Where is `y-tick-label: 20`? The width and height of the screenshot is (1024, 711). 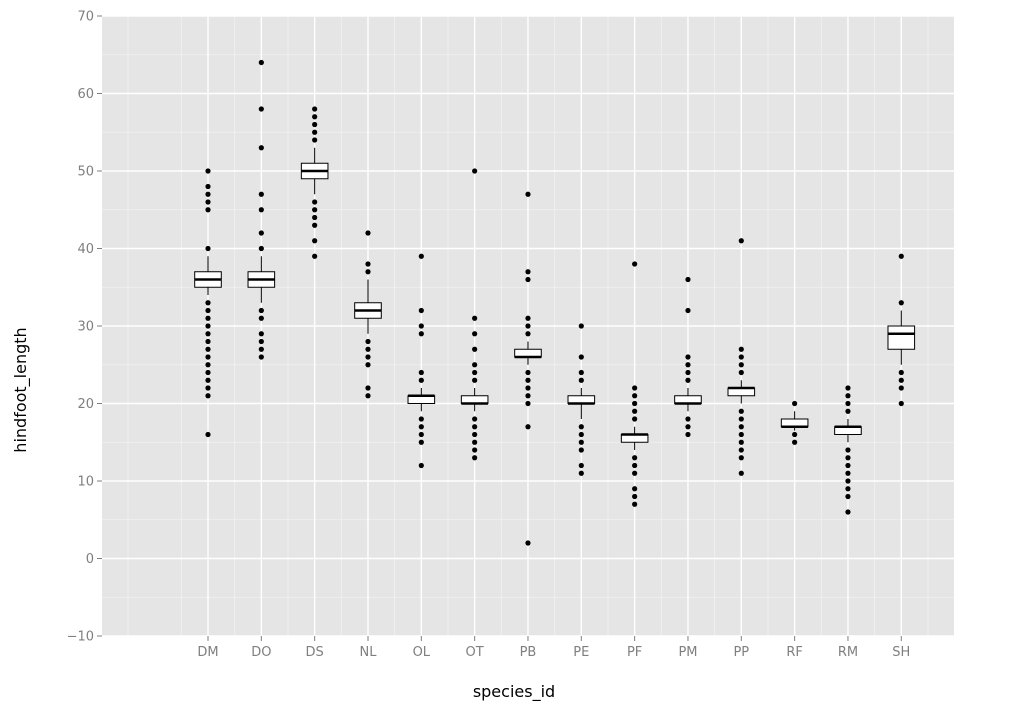 y-tick-label: 20 is located at coordinates (85, 404).